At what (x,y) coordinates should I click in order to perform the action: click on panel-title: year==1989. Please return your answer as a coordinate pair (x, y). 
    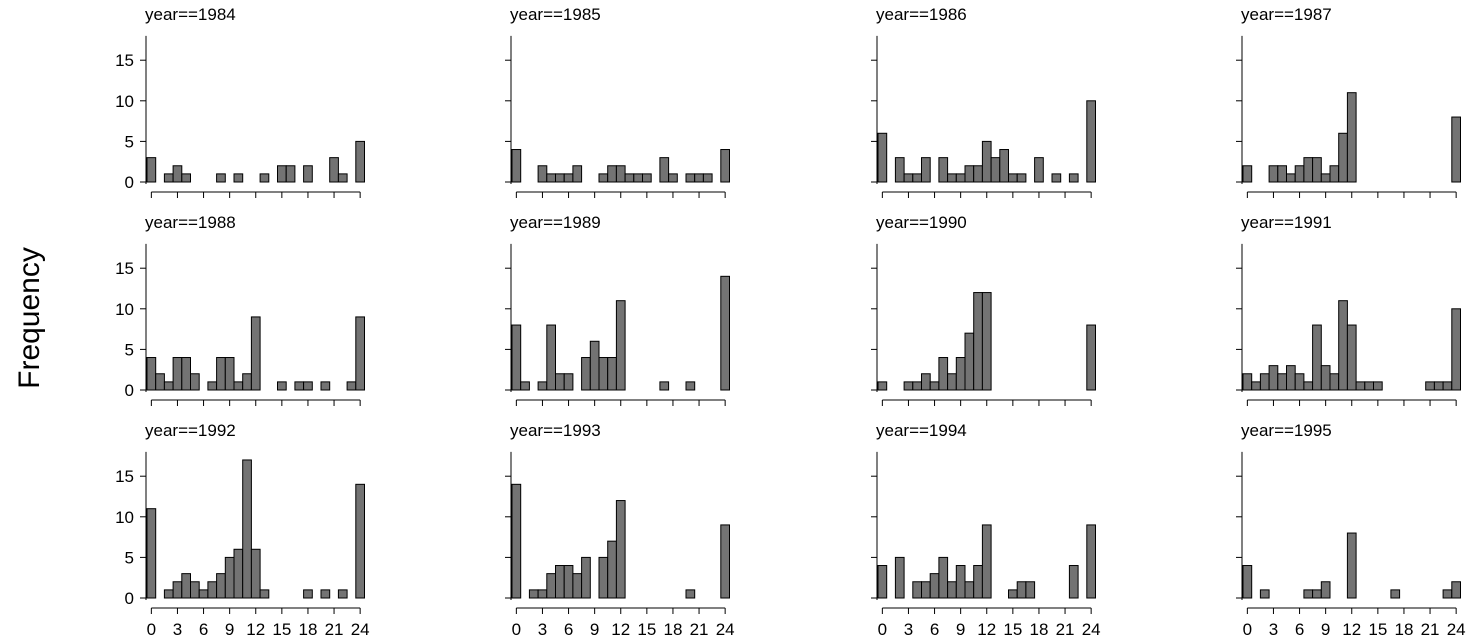
    Looking at the image, I should click on (555, 222).